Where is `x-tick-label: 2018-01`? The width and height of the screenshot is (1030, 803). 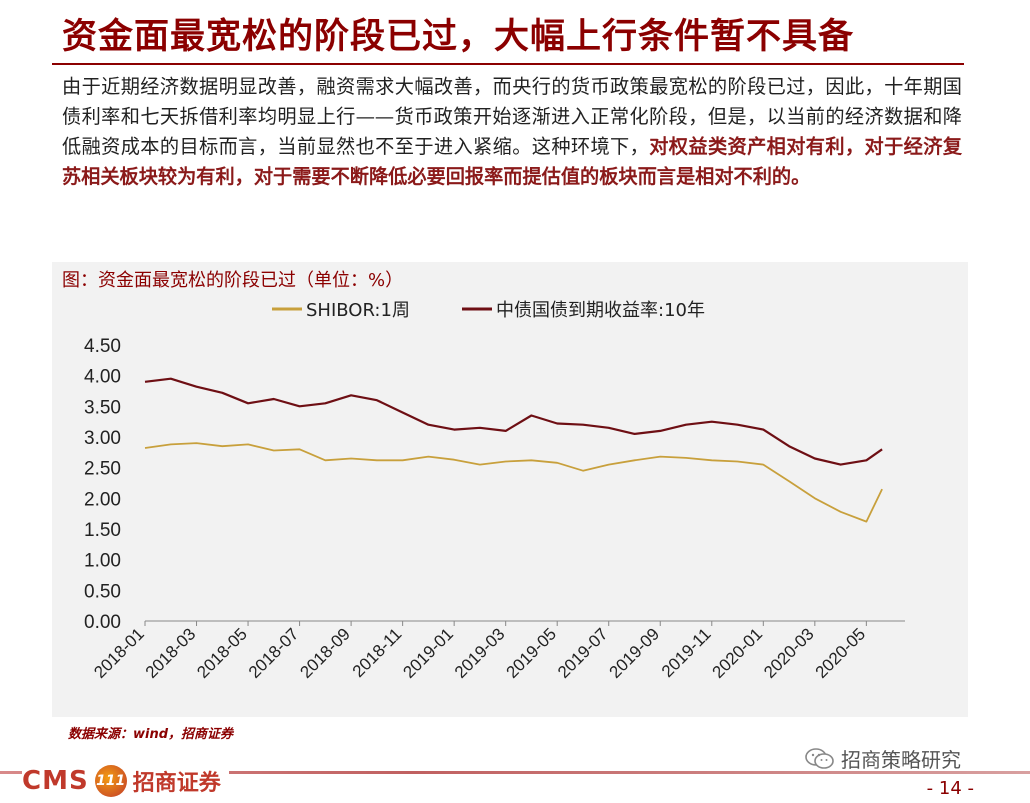 x-tick-label: 2018-01 is located at coordinates (119, 653).